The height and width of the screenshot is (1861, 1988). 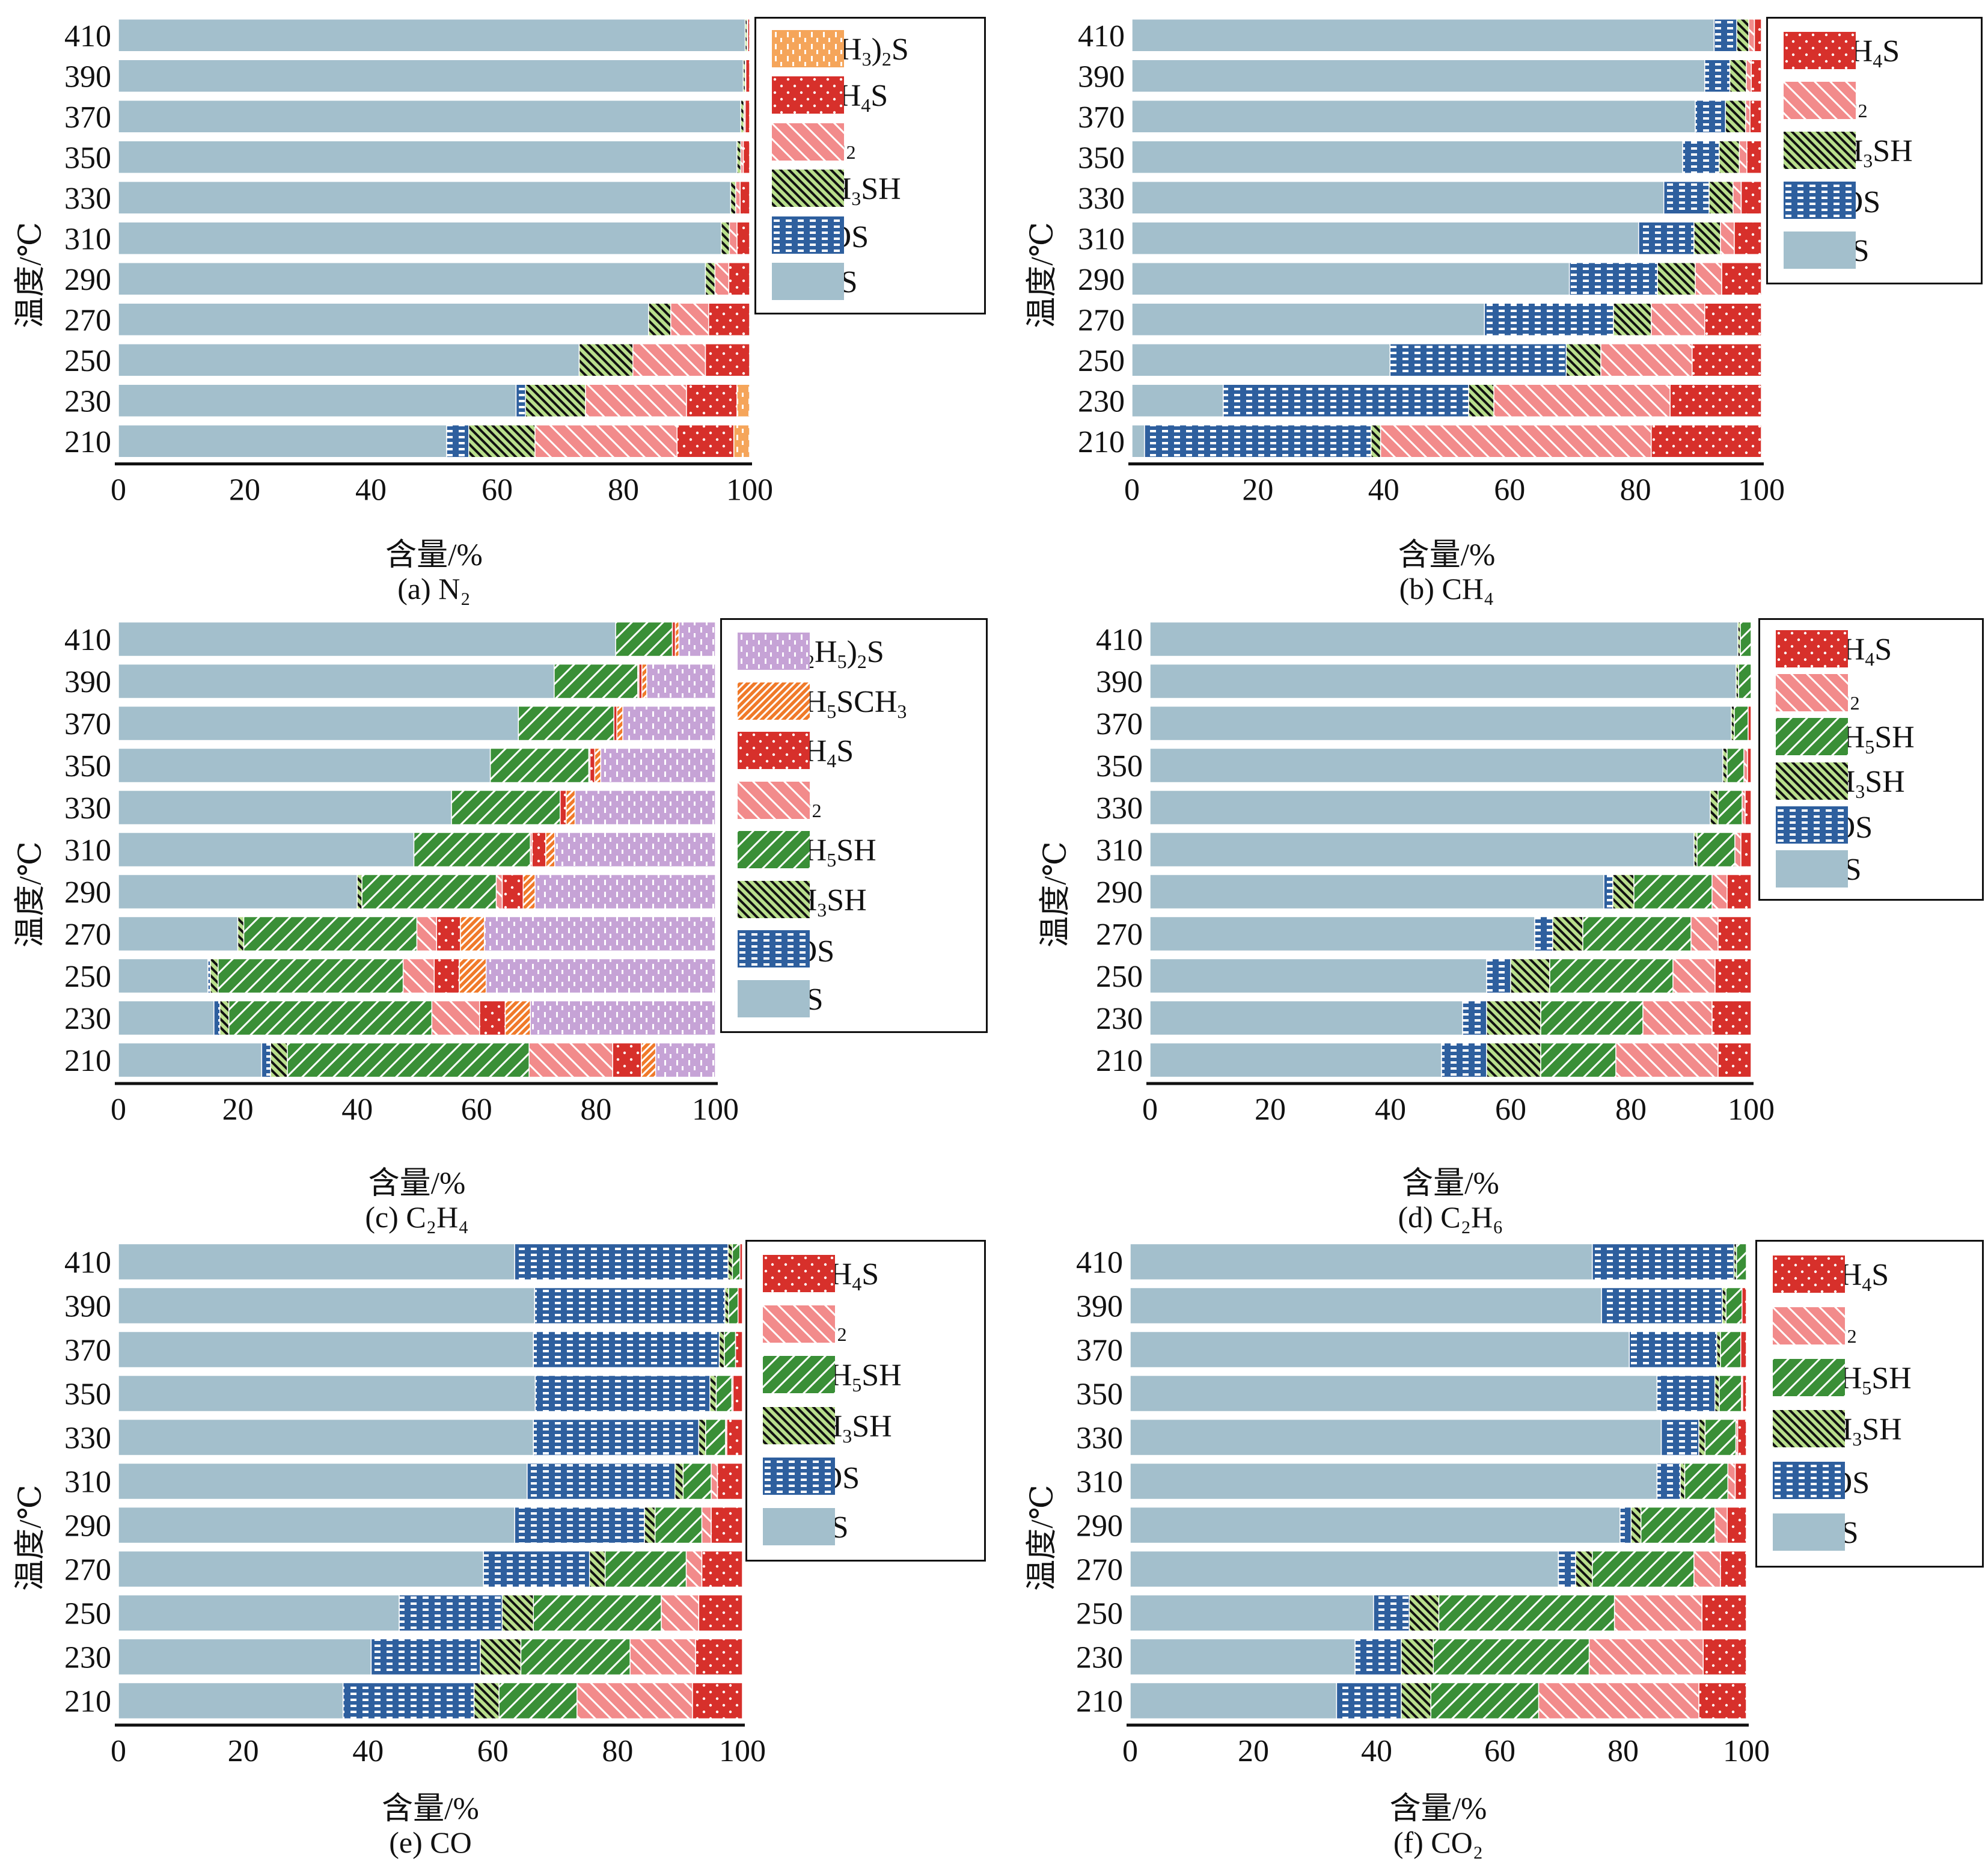 What do you see at coordinates (87, 1351) in the screenshot?
I see `y-tick-label: 370` at bounding box center [87, 1351].